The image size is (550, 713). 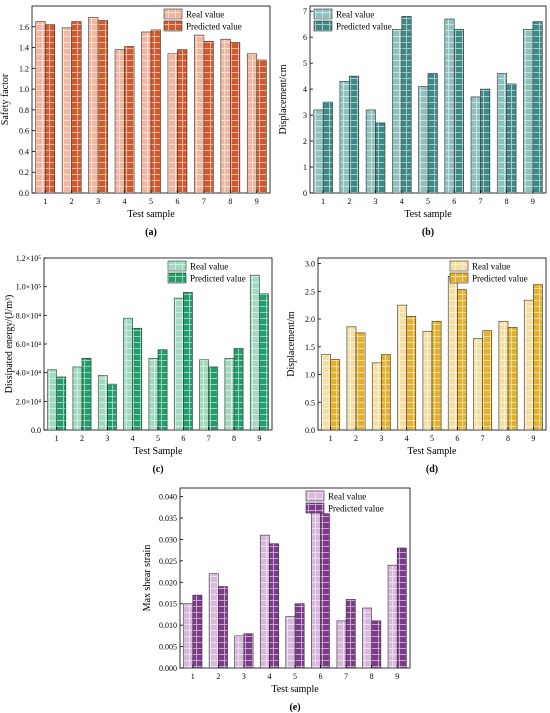 I want to click on y-tick-label: 4.0×10⁴, so click(x=29, y=373).